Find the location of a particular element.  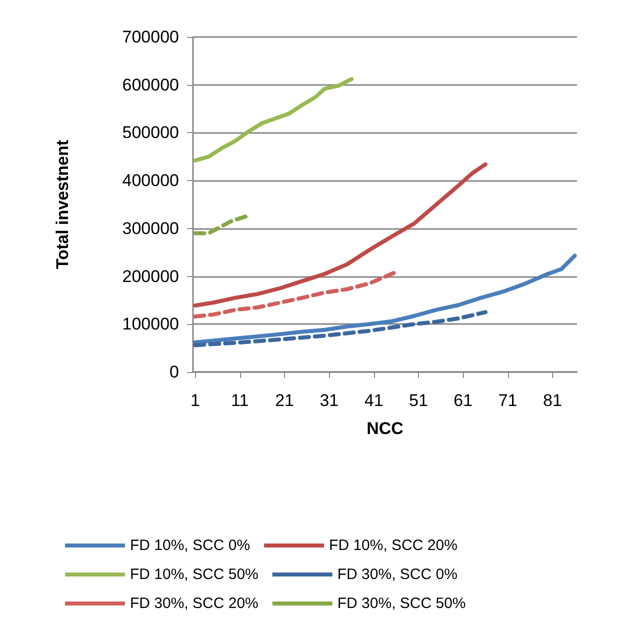

x-tick-label: 1 is located at coordinates (195, 400).